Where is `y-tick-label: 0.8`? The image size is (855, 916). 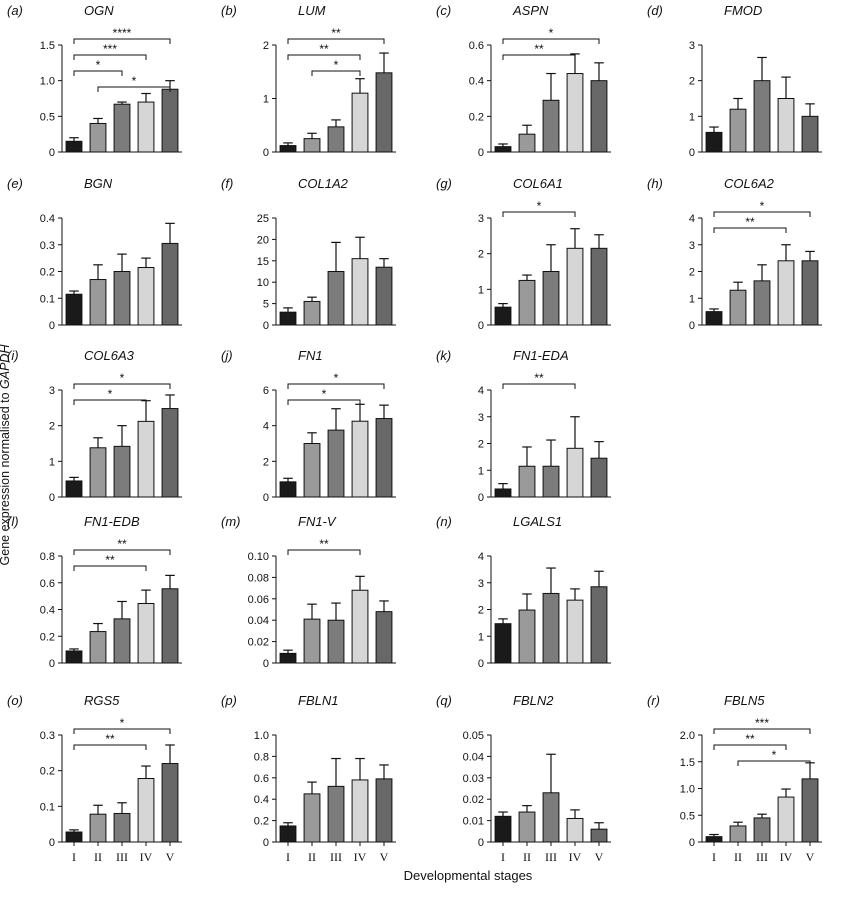
y-tick-label: 0.8 is located at coordinates (47, 557).